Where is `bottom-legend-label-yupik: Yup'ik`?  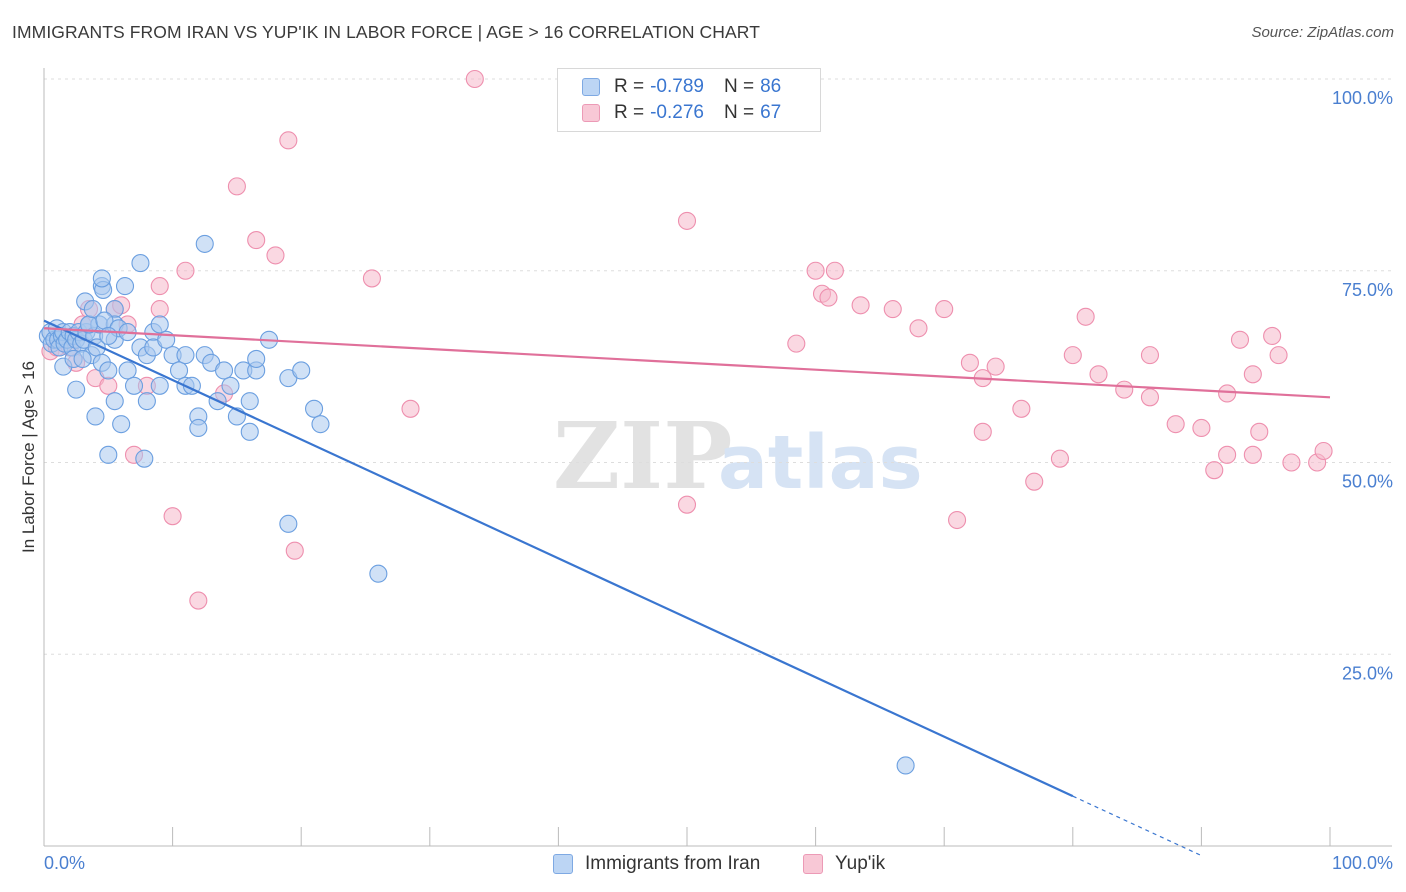 bottom-legend-label-yupik: Yup'ik is located at coordinates (860, 863).